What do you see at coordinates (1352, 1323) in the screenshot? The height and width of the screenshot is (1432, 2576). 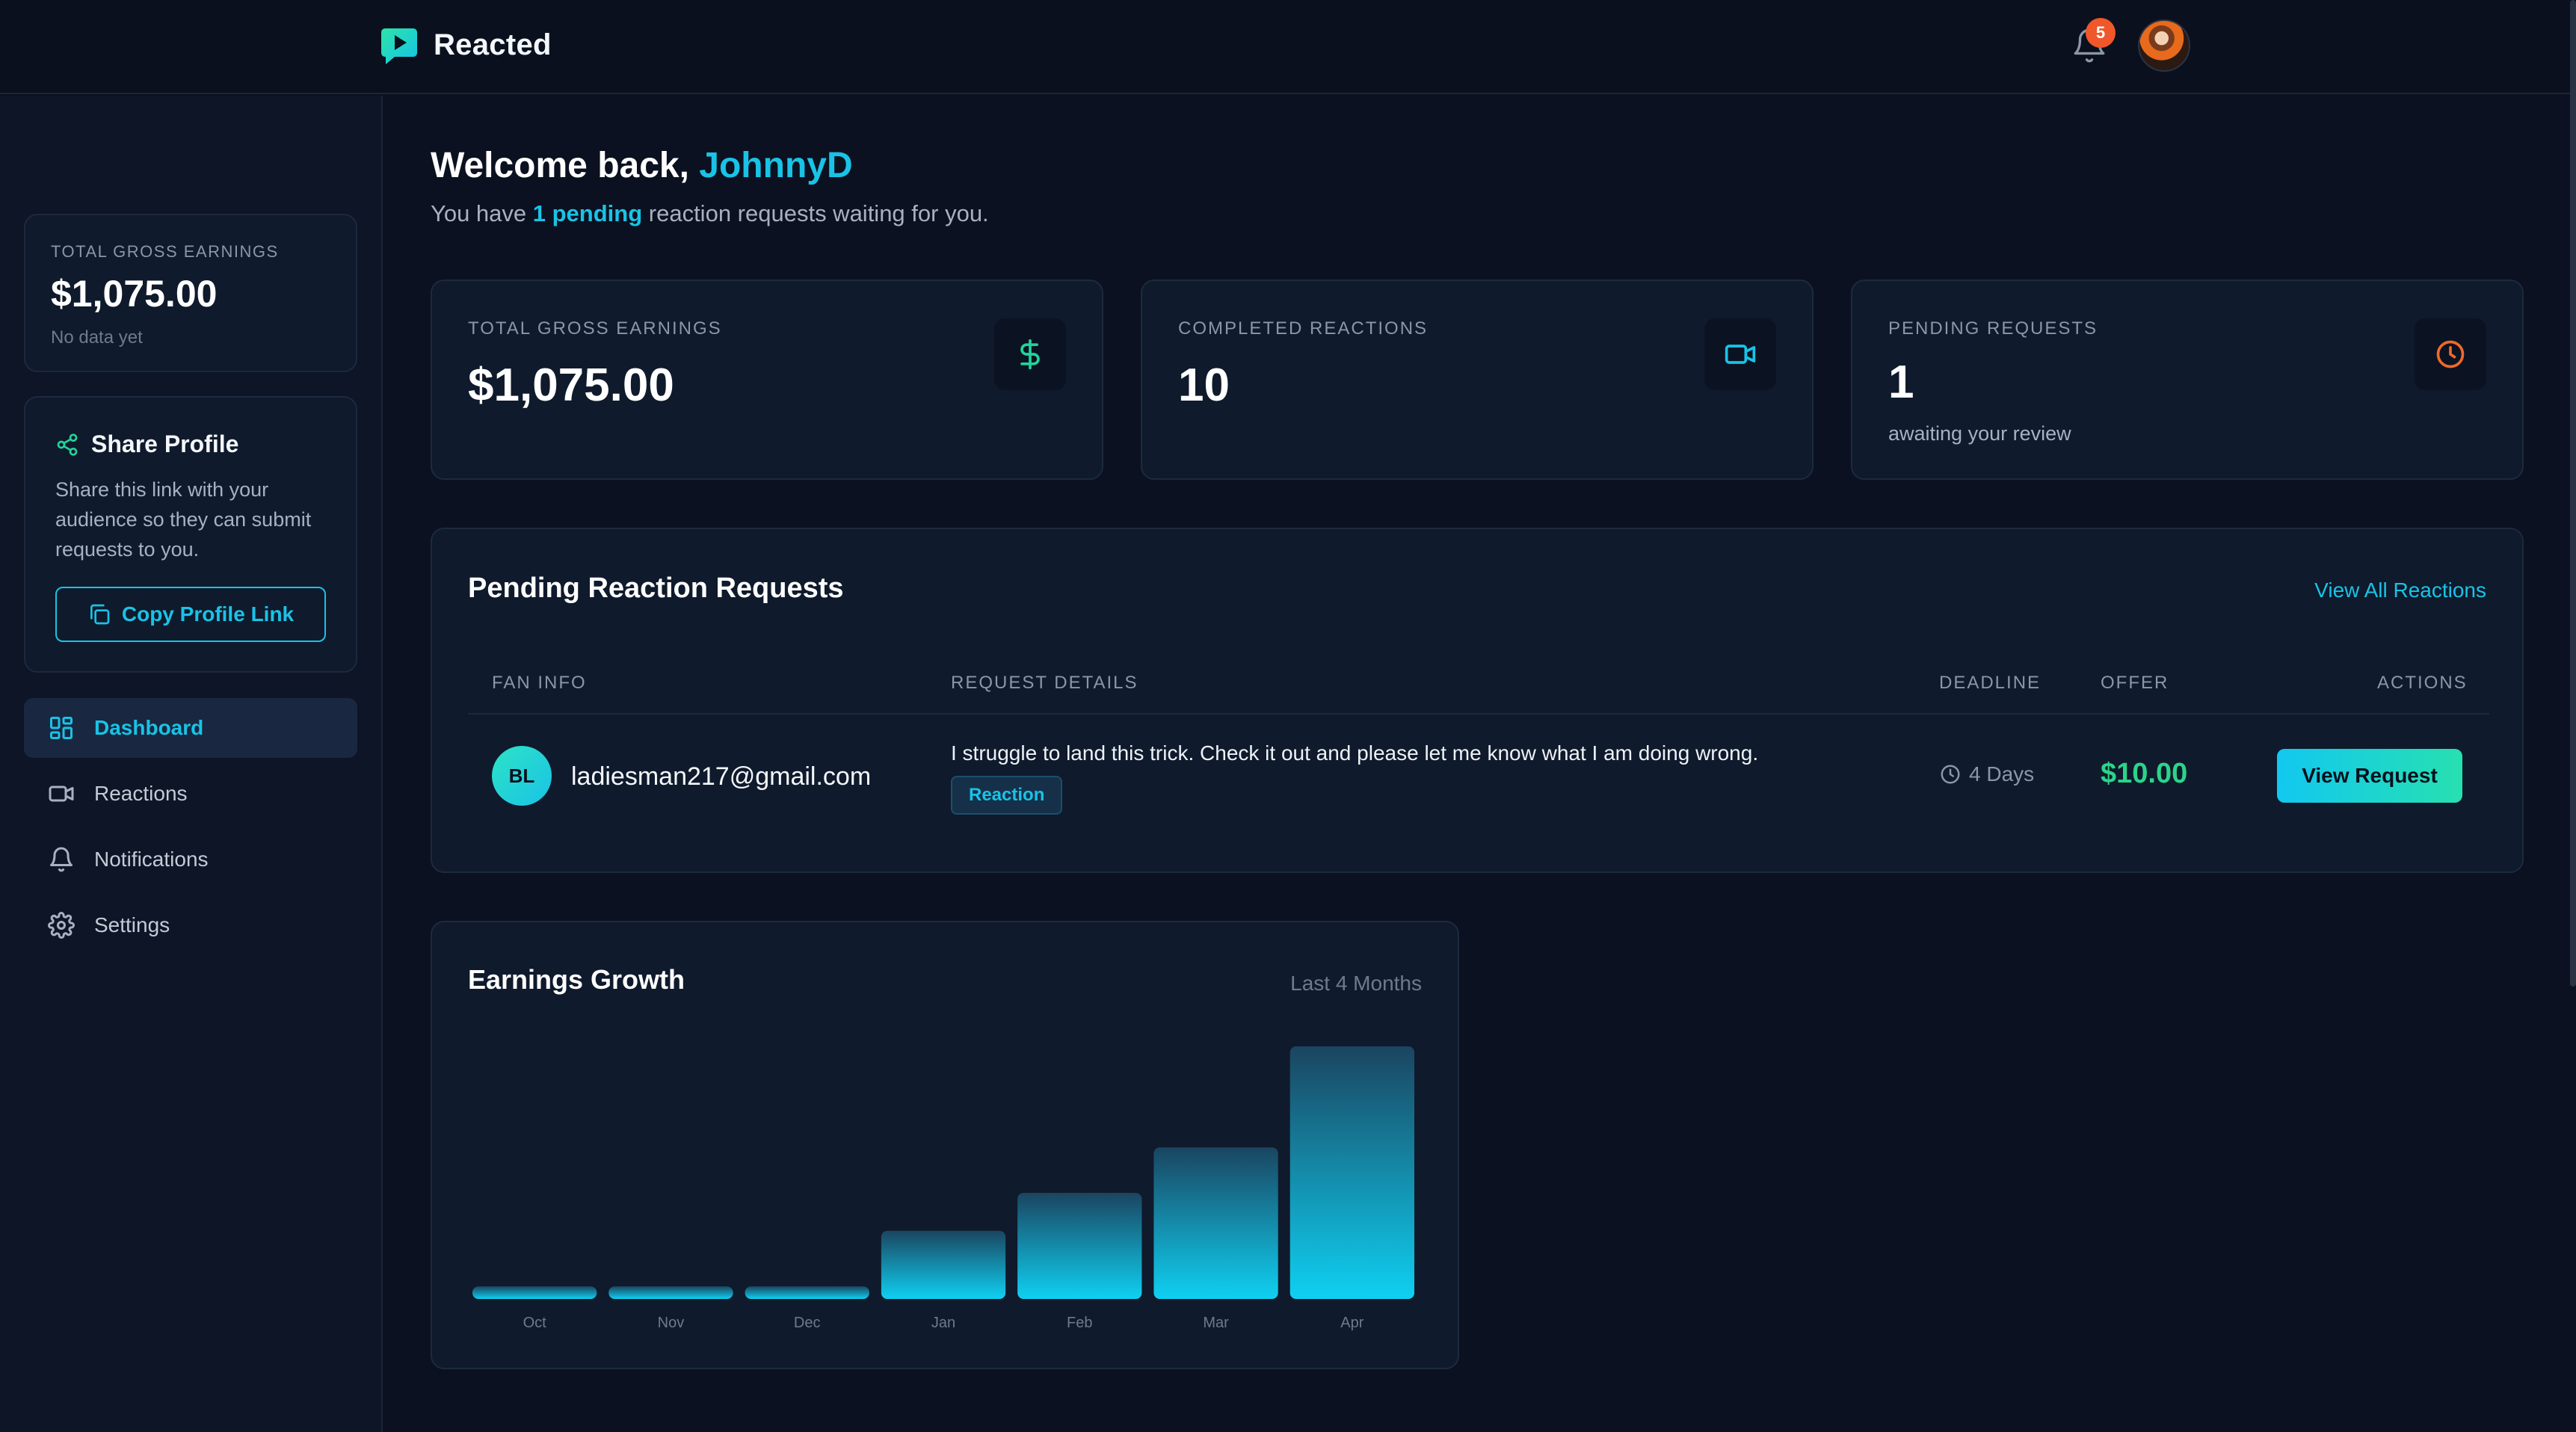 I see `x-tick-label: Apr` at bounding box center [1352, 1323].